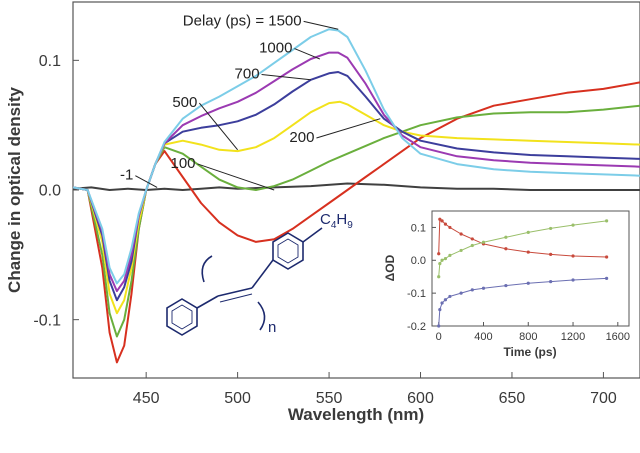 The height and width of the screenshot is (453, 640). What do you see at coordinates (529, 352) in the screenshot?
I see `inset-x-axis-title: Time (ps)` at bounding box center [529, 352].